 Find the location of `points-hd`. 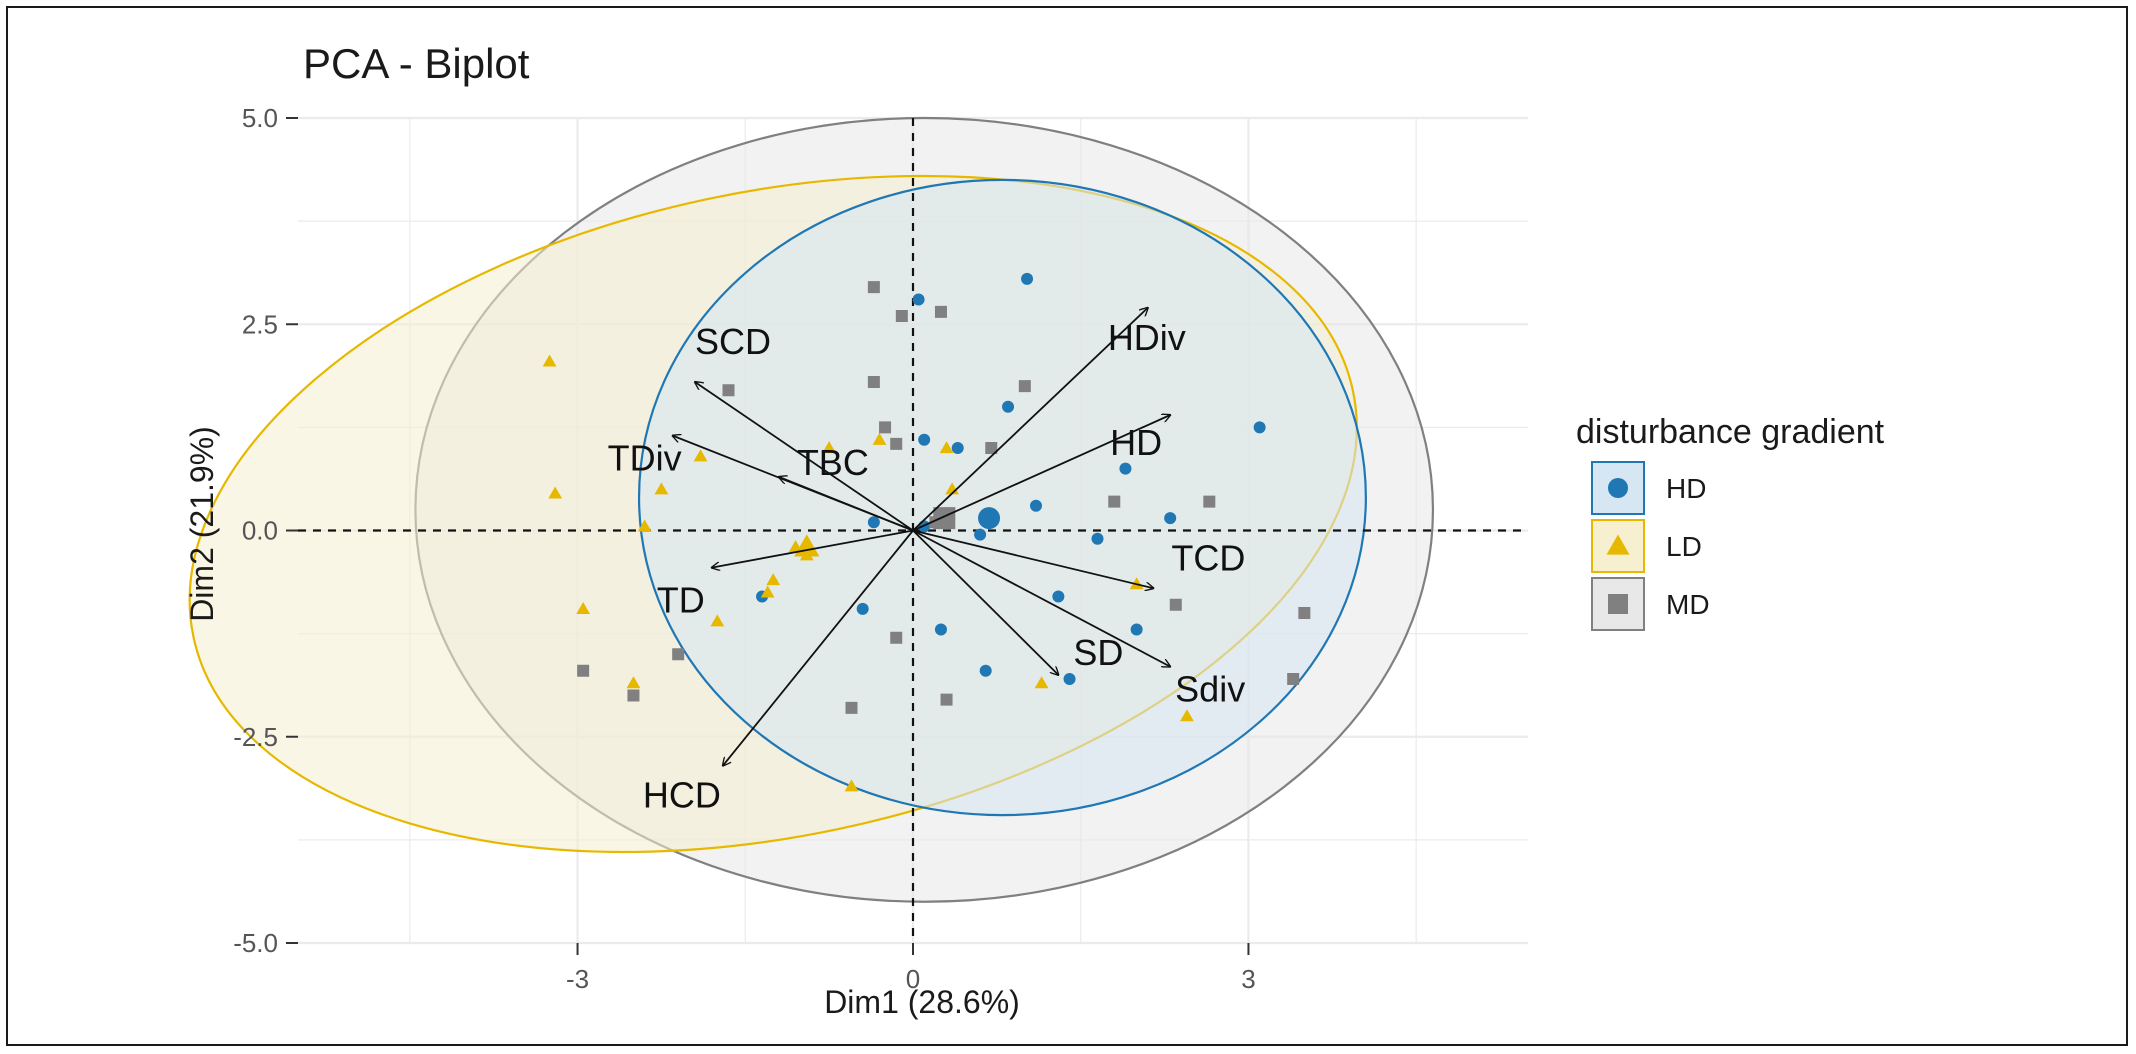

points-hd is located at coordinates (1011, 478).